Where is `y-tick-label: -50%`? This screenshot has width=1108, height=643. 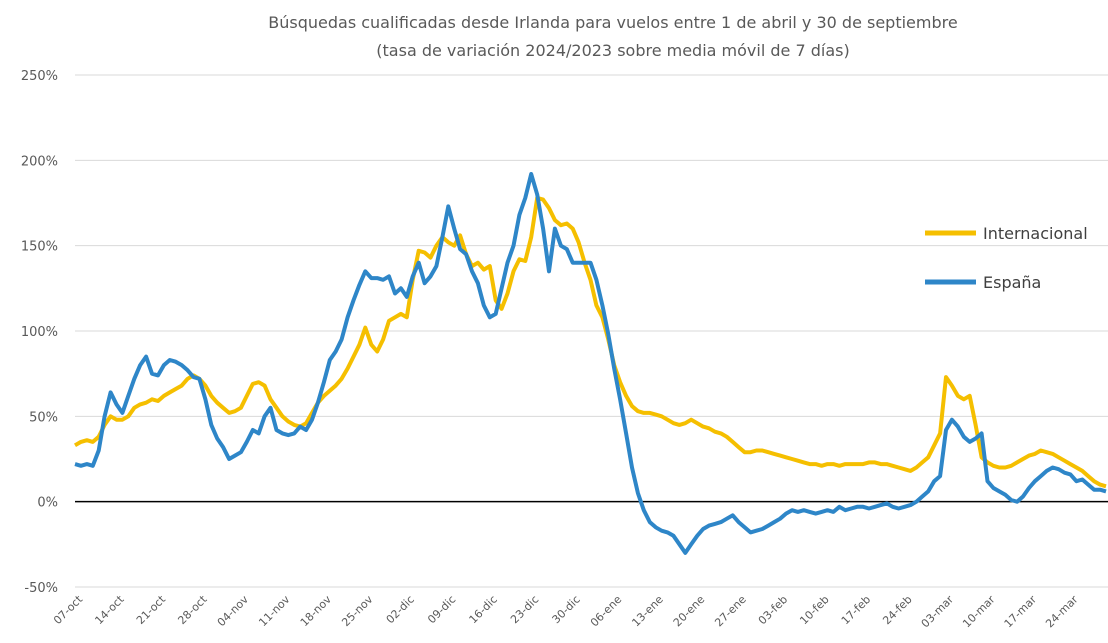 y-tick-label: -50% is located at coordinates (41, 588).